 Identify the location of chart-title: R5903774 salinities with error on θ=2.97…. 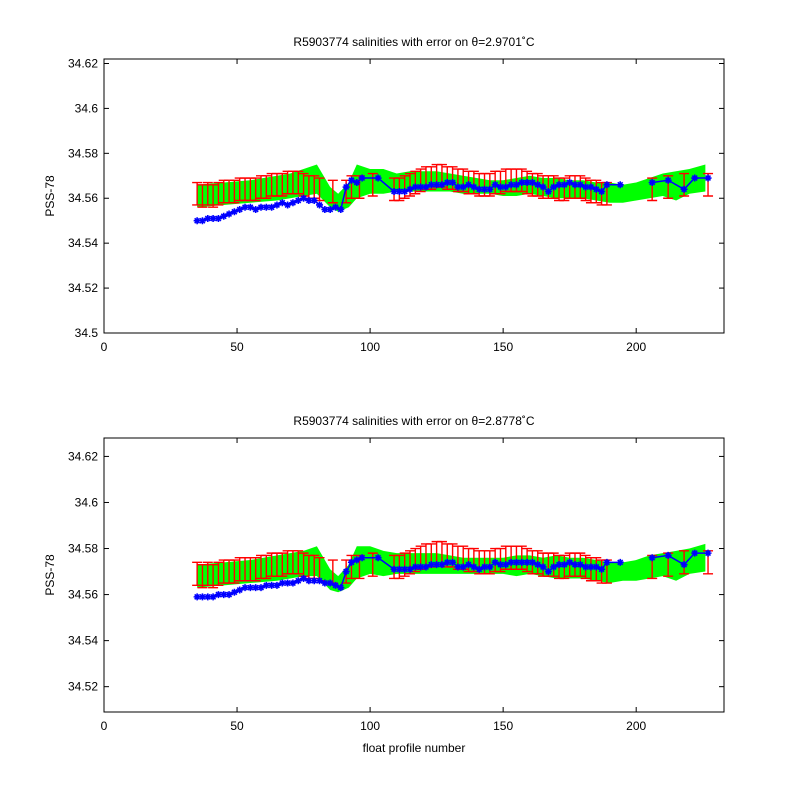
(413, 42).